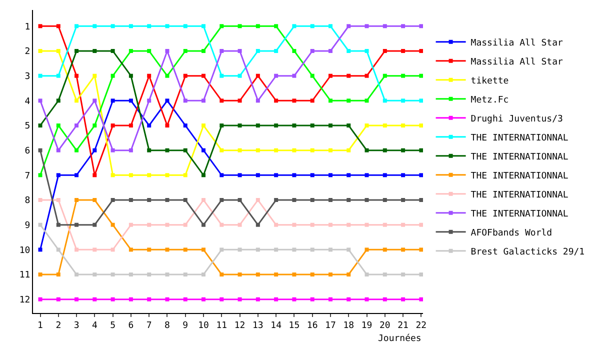 This screenshot has height=350, width=600. What do you see at coordinates (366, 325) in the screenshot?
I see `x-tick-label: 19` at bounding box center [366, 325].